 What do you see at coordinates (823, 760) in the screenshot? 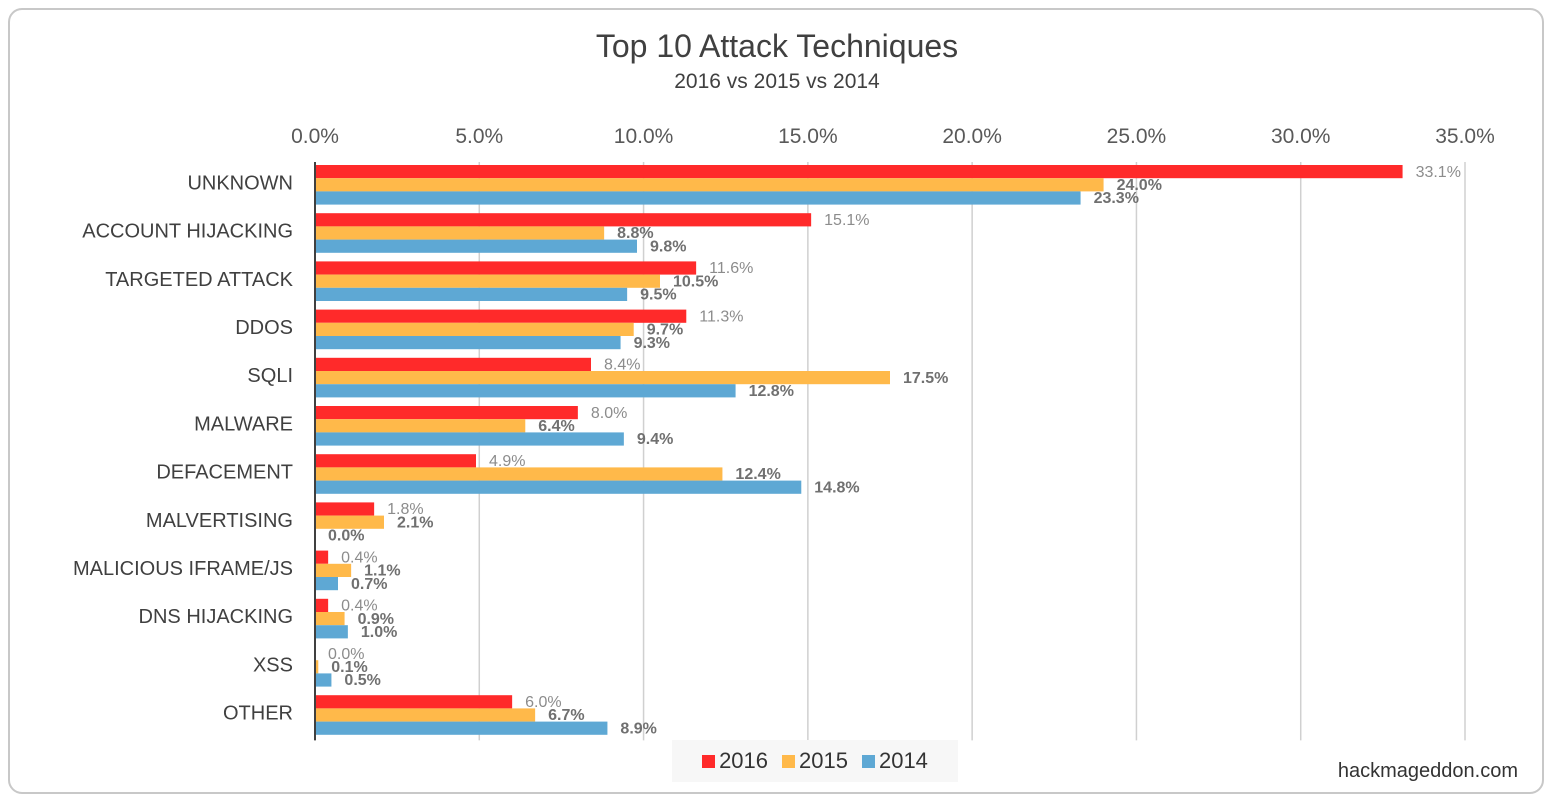
I see `legend-label-2015: 2015` at bounding box center [823, 760].